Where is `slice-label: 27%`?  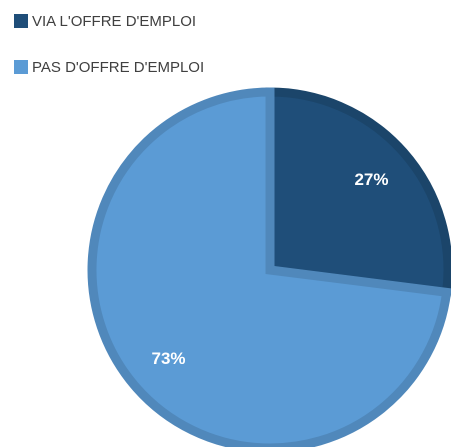
slice-label: 27% is located at coordinates (371, 179).